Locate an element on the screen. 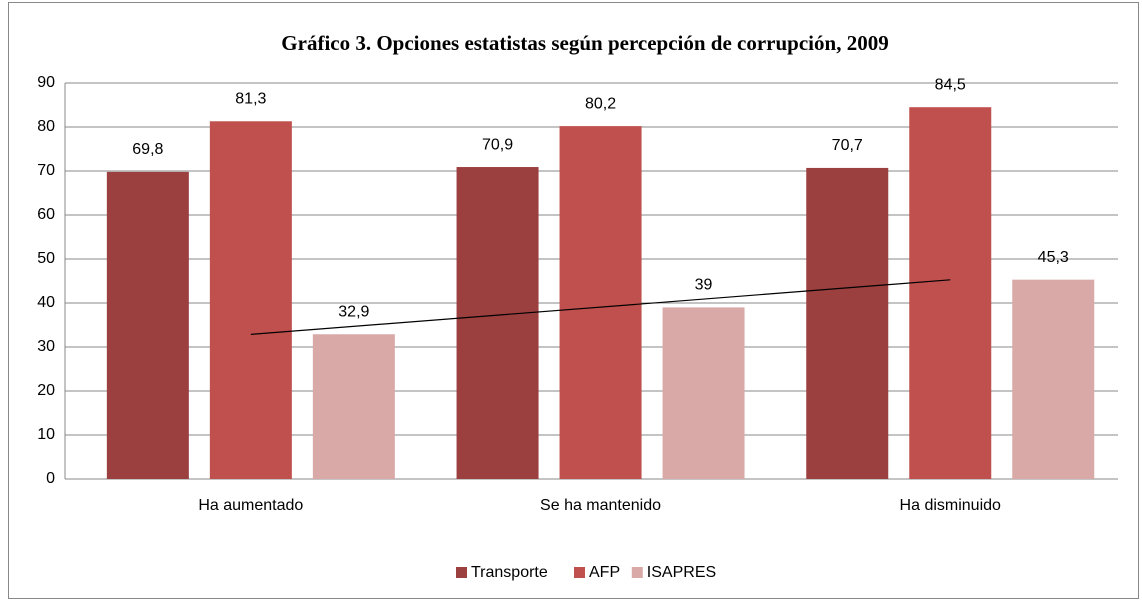 This screenshot has width=1142, height=601. data-label: 69,8 is located at coordinates (147, 149).